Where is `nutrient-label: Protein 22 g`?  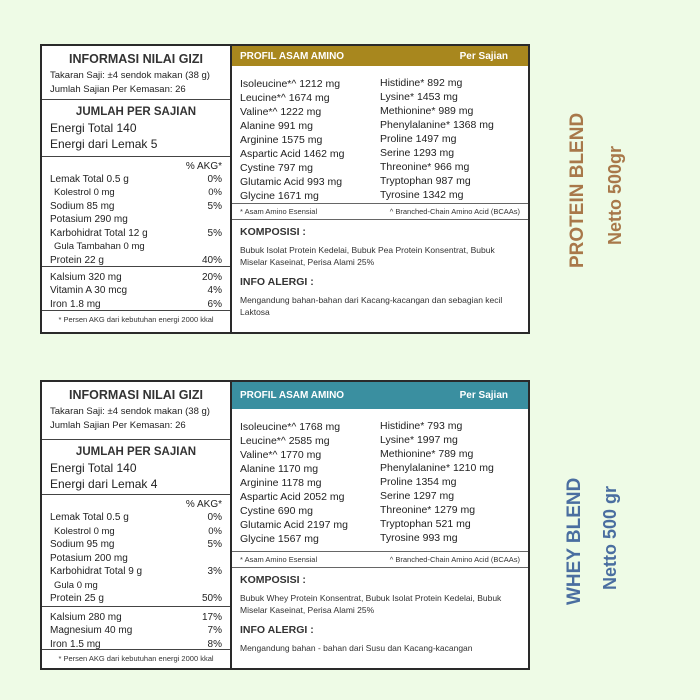
nutrient-label: Protein 22 g is located at coordinates (77, 260).